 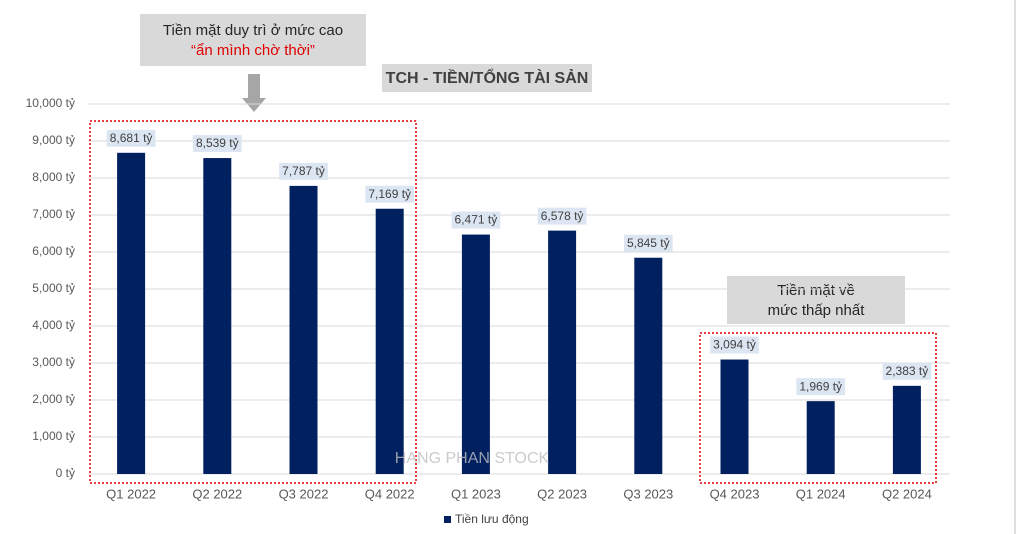 I want to click on data-label: 6,578 tỷ, so click(x=562, y=216).